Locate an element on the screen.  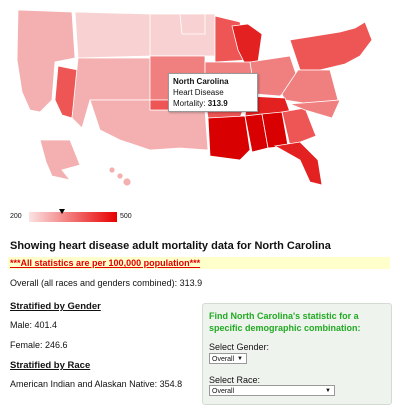
tooltip-label: Heart Disease Mortality: is located at coordinates (198, 98).